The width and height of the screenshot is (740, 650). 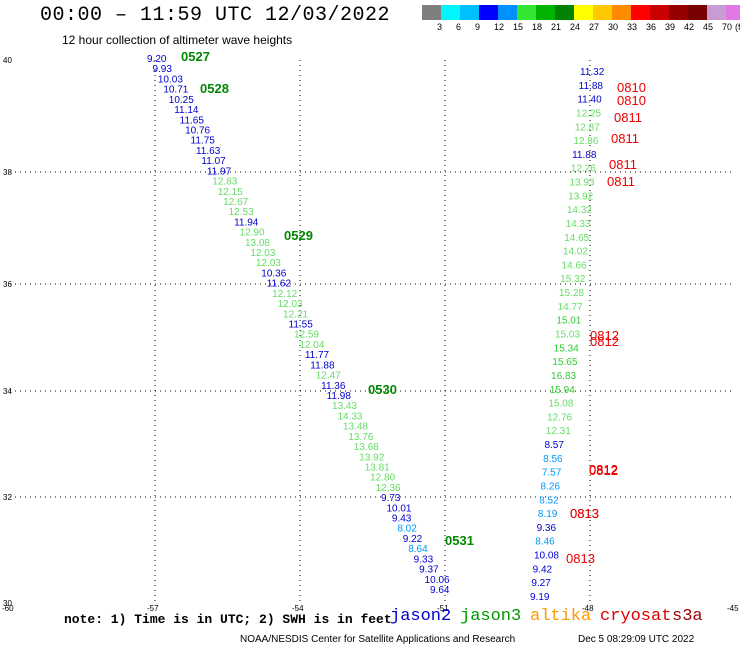 What do you see at coordinates (8, 608) in the screenshot?
I see `x-tick-label: -60` at bounding box center [8, 608].